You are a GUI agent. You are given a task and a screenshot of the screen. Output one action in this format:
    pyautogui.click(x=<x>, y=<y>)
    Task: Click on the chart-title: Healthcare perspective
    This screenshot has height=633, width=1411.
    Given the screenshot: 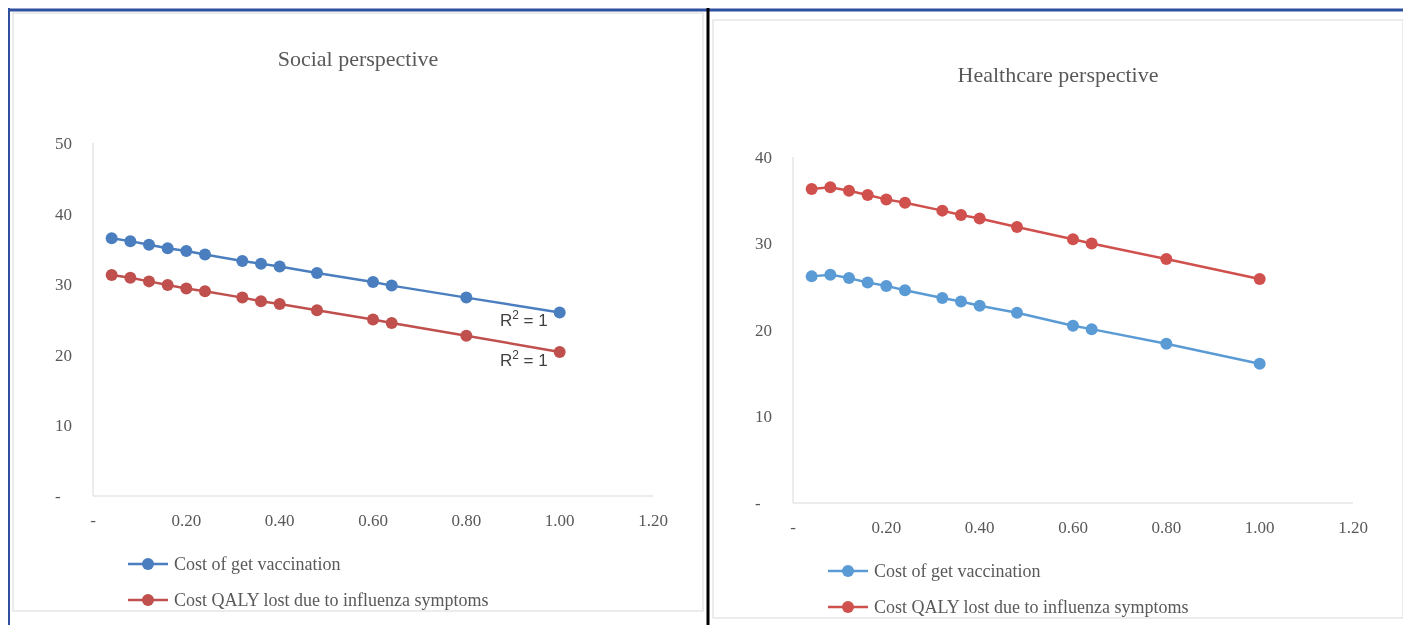 What is the action you would take?
    pyautogui.click(x=1058, y=74)
    